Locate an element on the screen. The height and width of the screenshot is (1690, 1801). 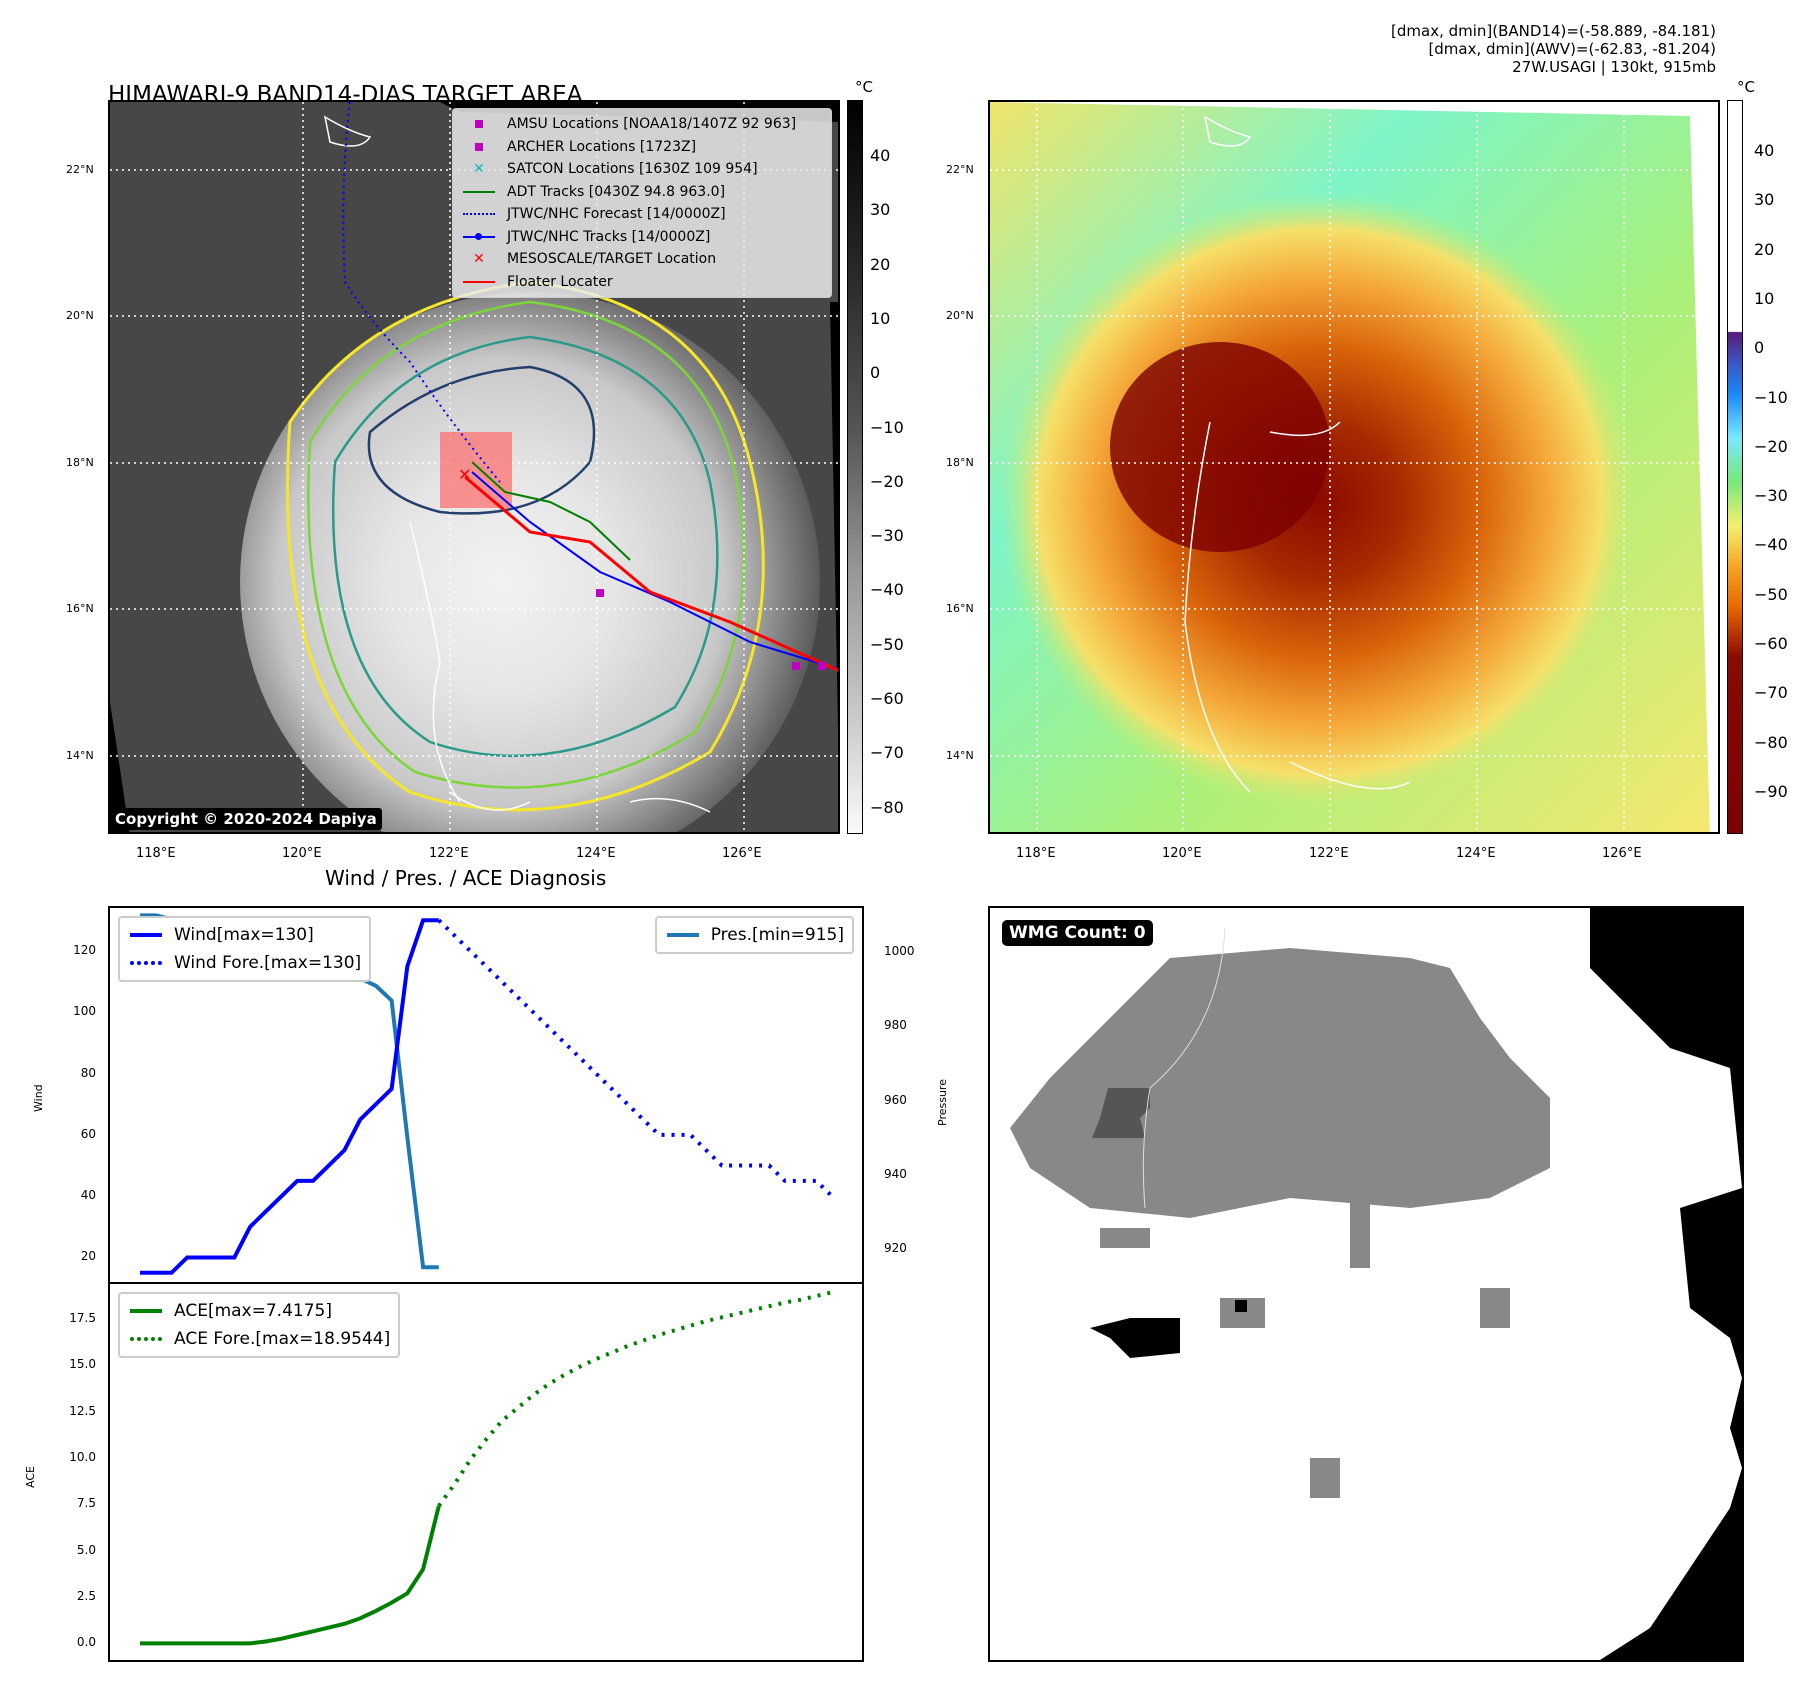
storm-core is located at coordinates (1320, 502).